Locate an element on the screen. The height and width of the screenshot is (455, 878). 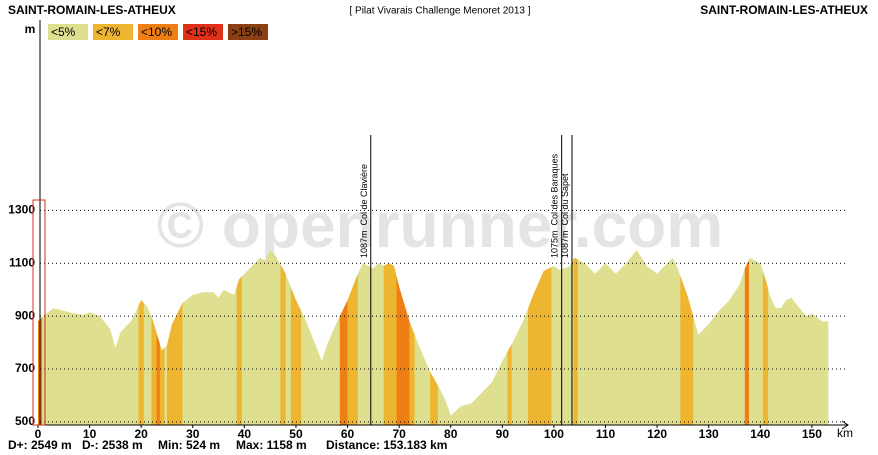
legend-label: <7% is located at coordinates (108, 32).